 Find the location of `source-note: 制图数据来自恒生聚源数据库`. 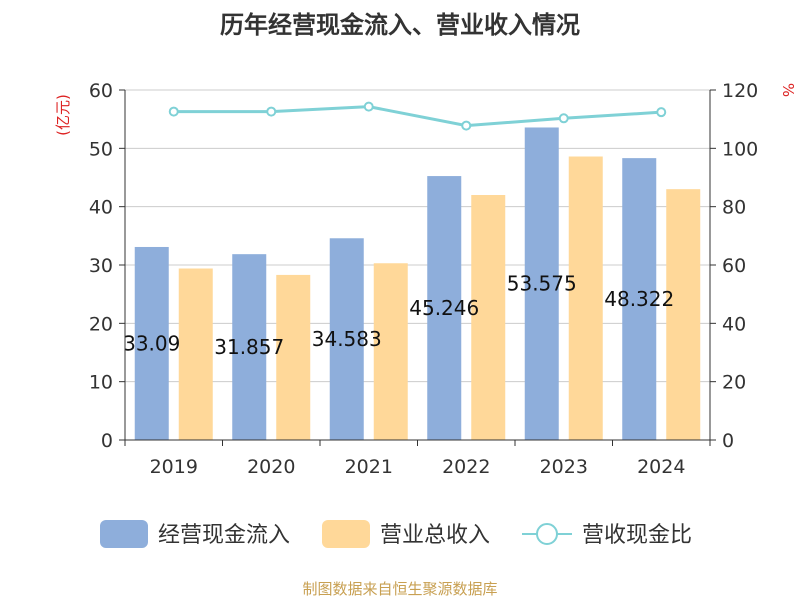

source-note: 制图数据来自恒生聚源数据库 is located at coordinates (399, 589).